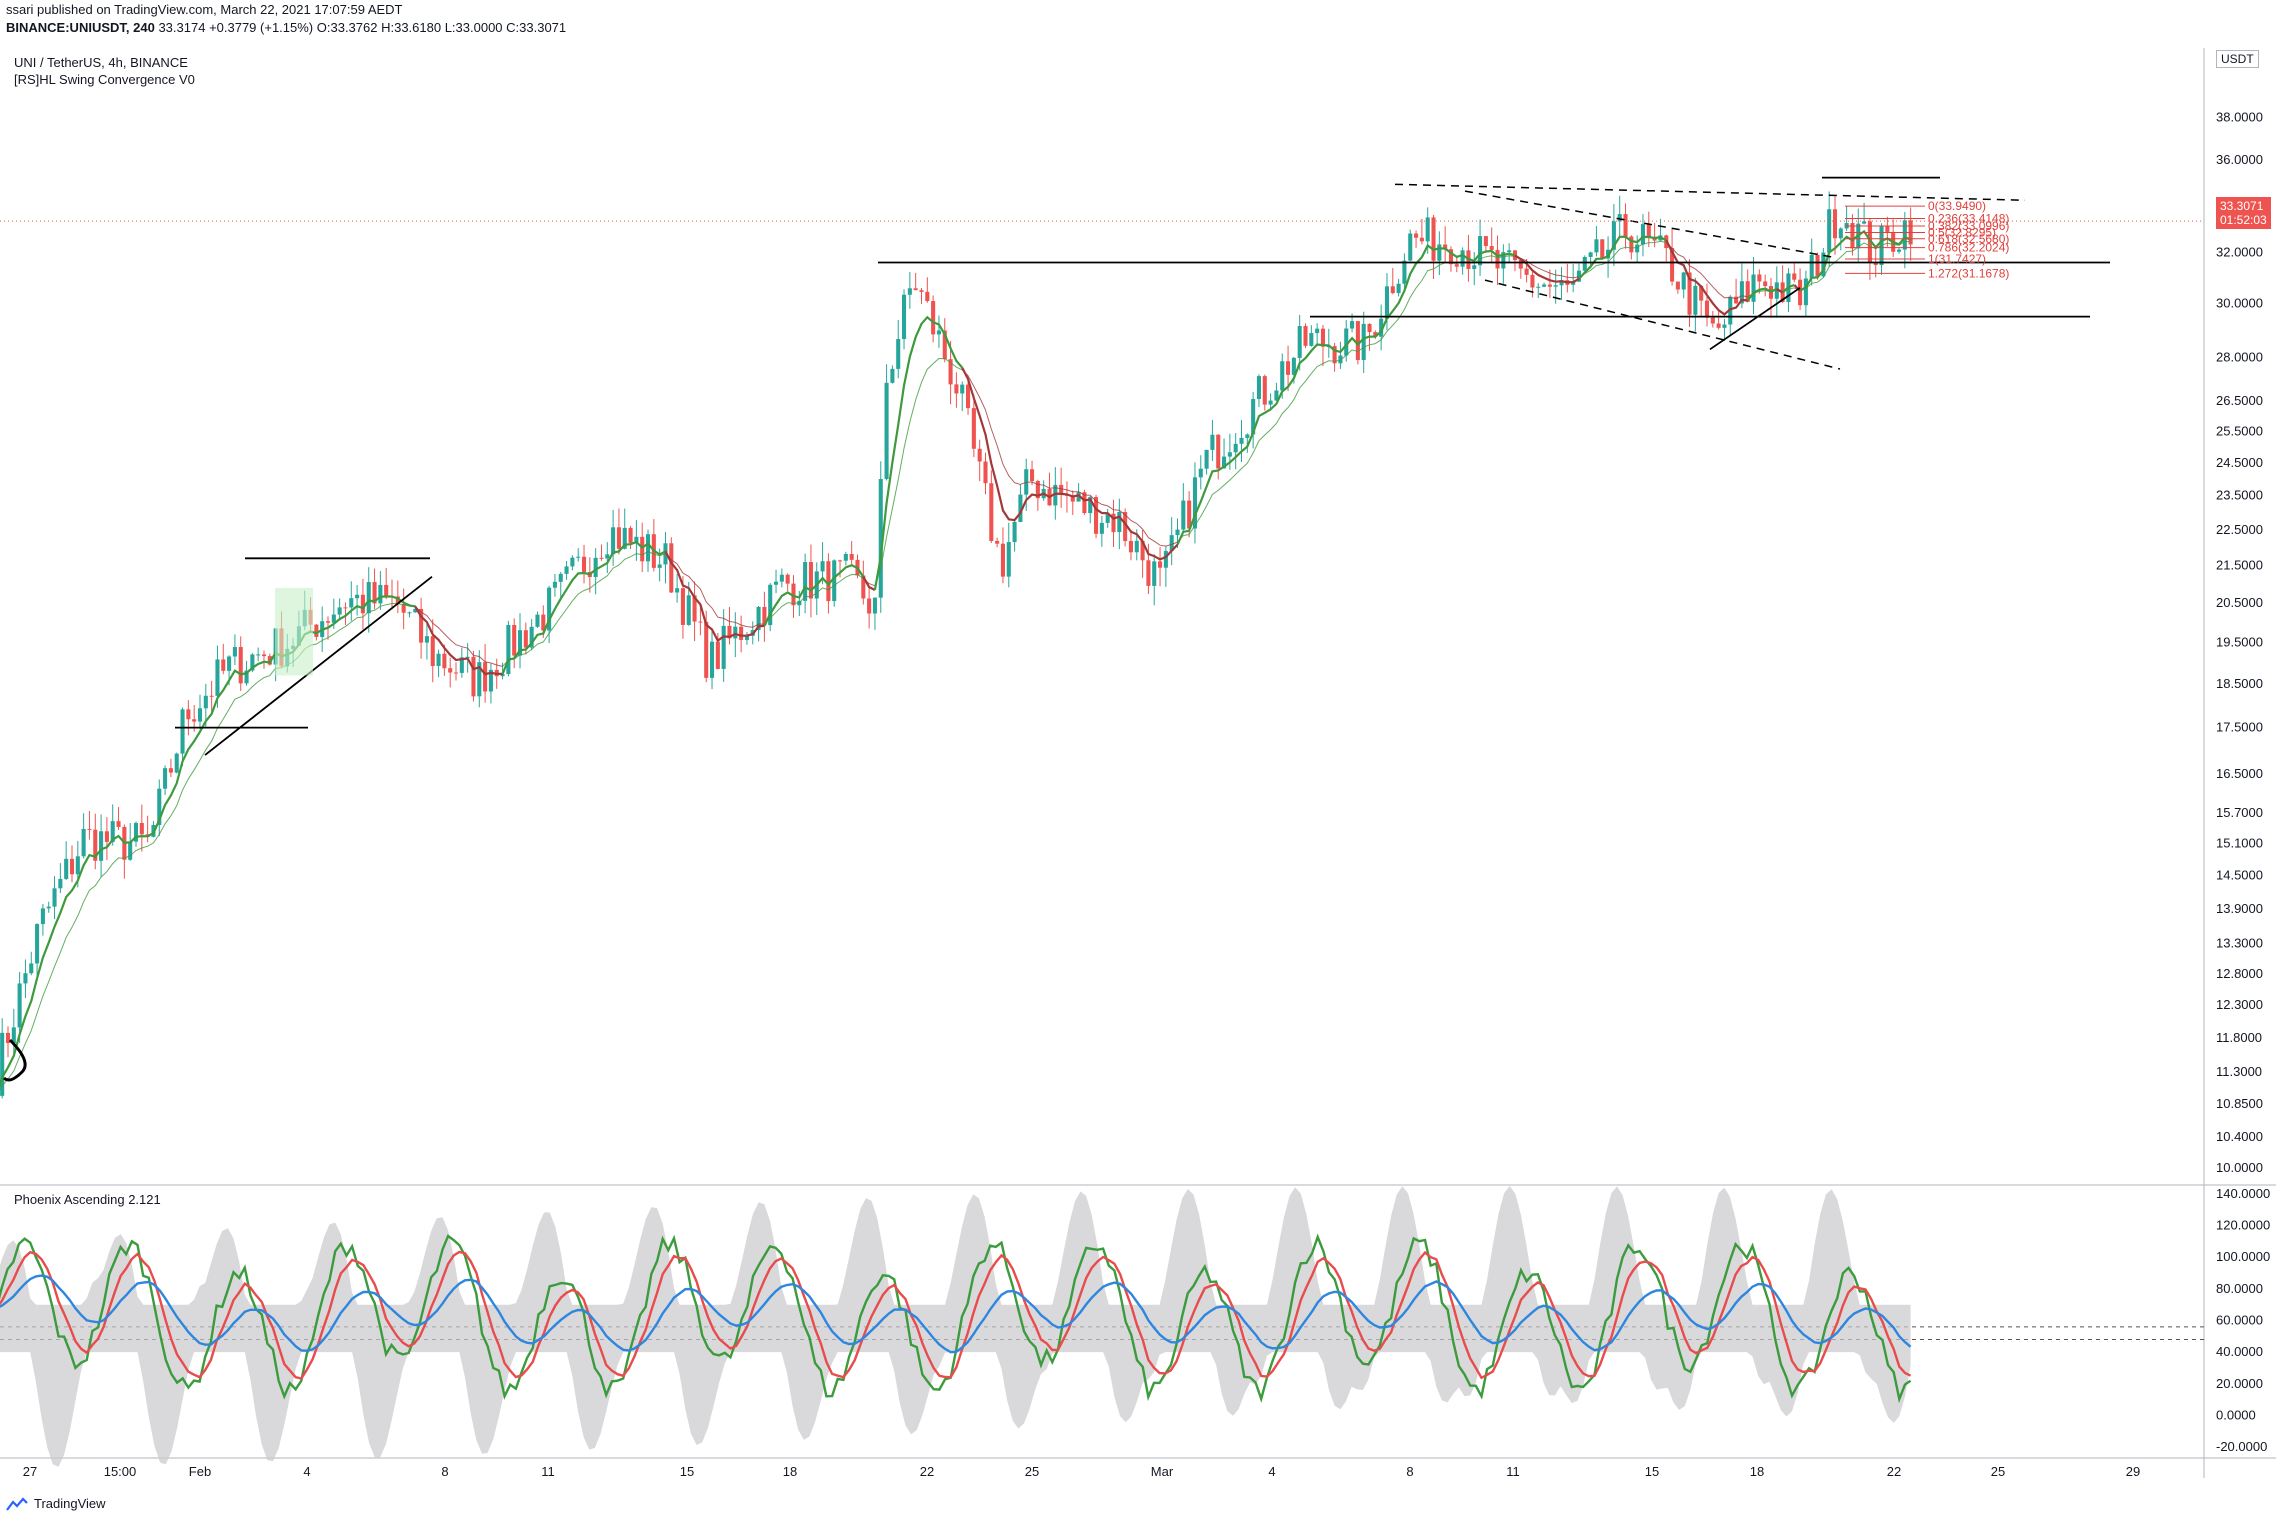  What do you see at coordinates (87, 1199) in the screenshot?
I see `oscillator-legend: Phoenix Ascending 2.121` at bounding box center [87, 1199].